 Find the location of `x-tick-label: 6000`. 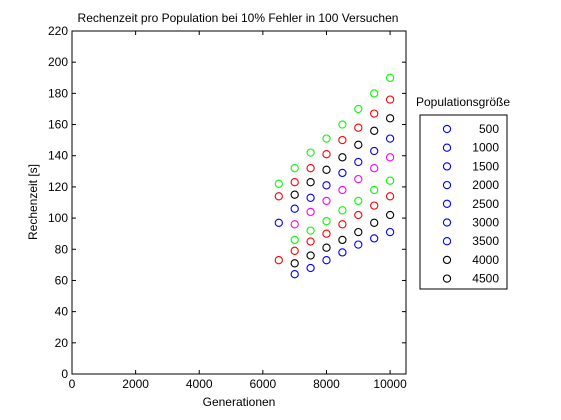

x-tick-label: 6000 is located at coordinates (263, 384).